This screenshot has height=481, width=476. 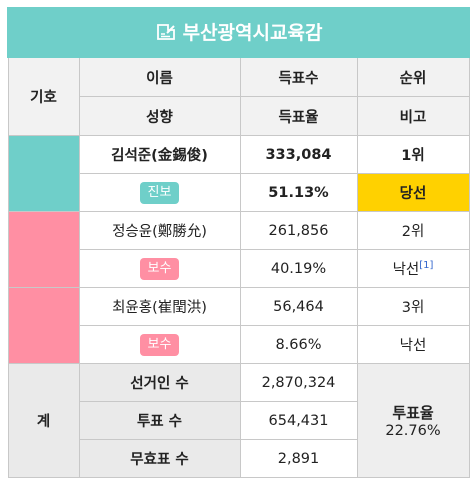 What do you see at coordinates (165, 31) in the screenshot?
I see `ballot-icon` at bounding box center [165, 31].